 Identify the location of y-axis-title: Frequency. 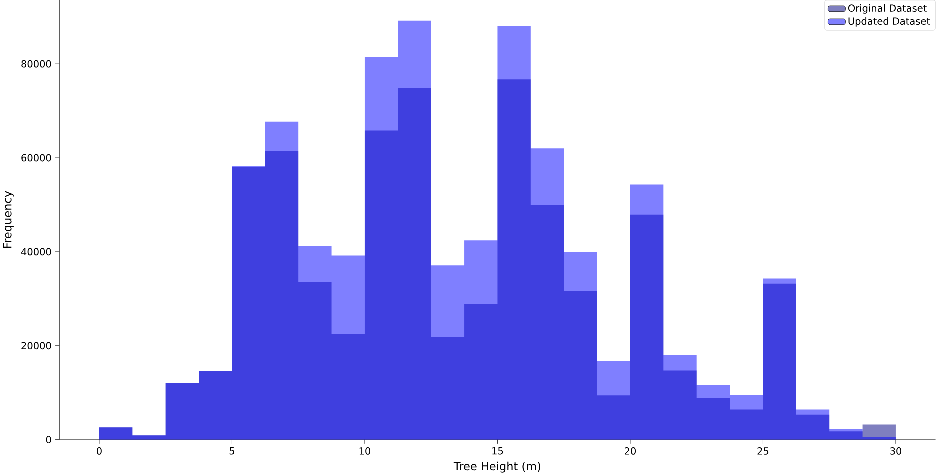
(8, 219).